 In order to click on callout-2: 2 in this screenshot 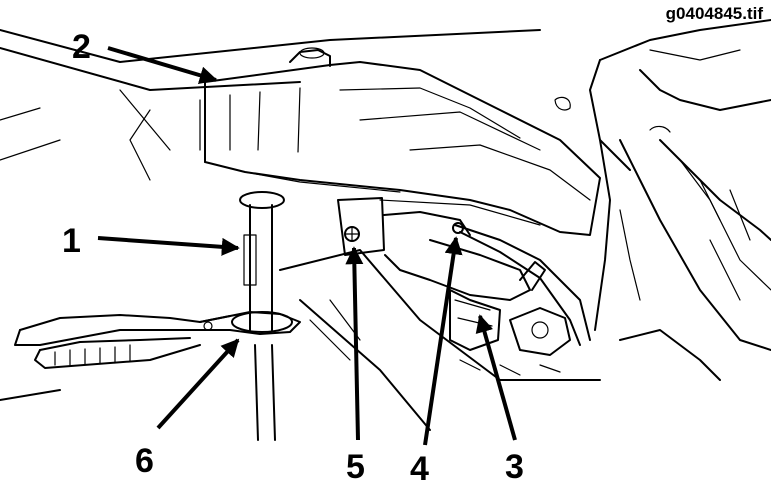, I will do `click(81, 47)`.